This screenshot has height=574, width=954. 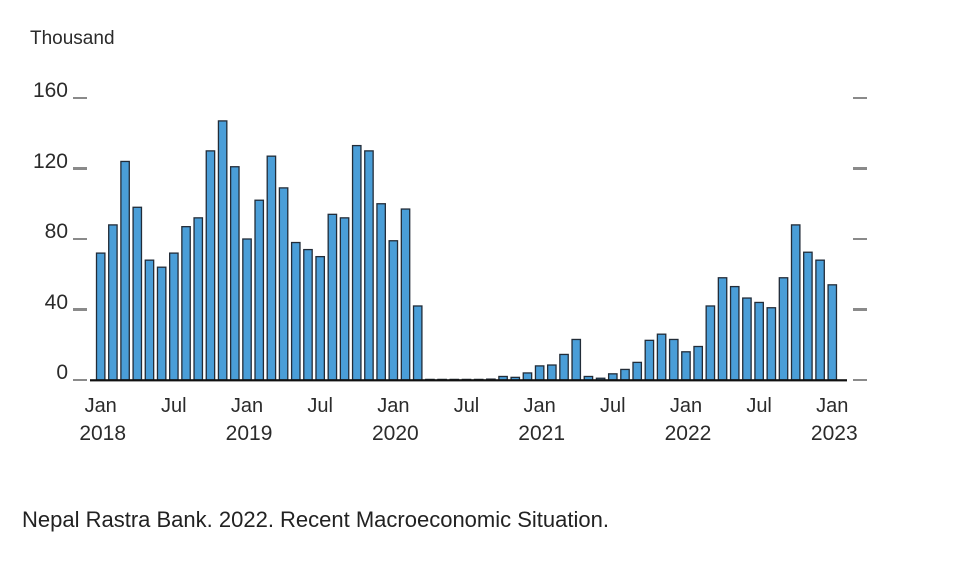 What do you see at coordinates (834, 433) in the screenshot?
I see `x-tick-year-label: 2023` at bounding box center [834, 433].